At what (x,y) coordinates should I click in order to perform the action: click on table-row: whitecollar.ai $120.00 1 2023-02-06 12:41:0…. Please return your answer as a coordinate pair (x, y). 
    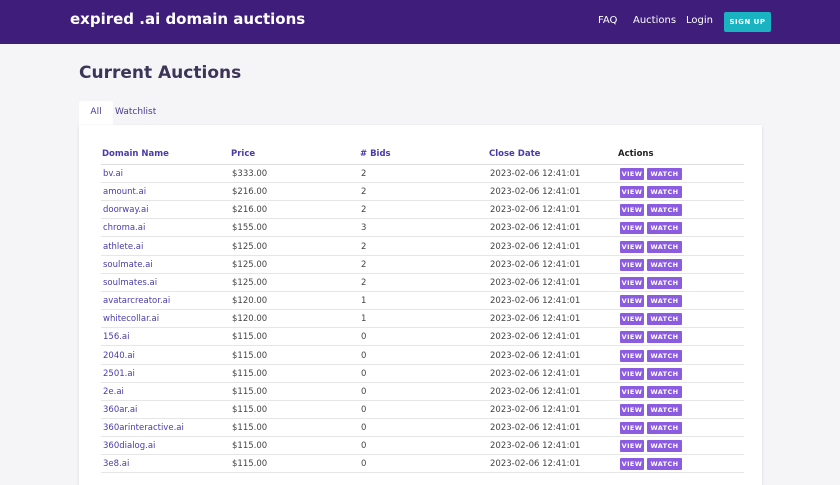
    Looking at the image, I should click on (422, 319).